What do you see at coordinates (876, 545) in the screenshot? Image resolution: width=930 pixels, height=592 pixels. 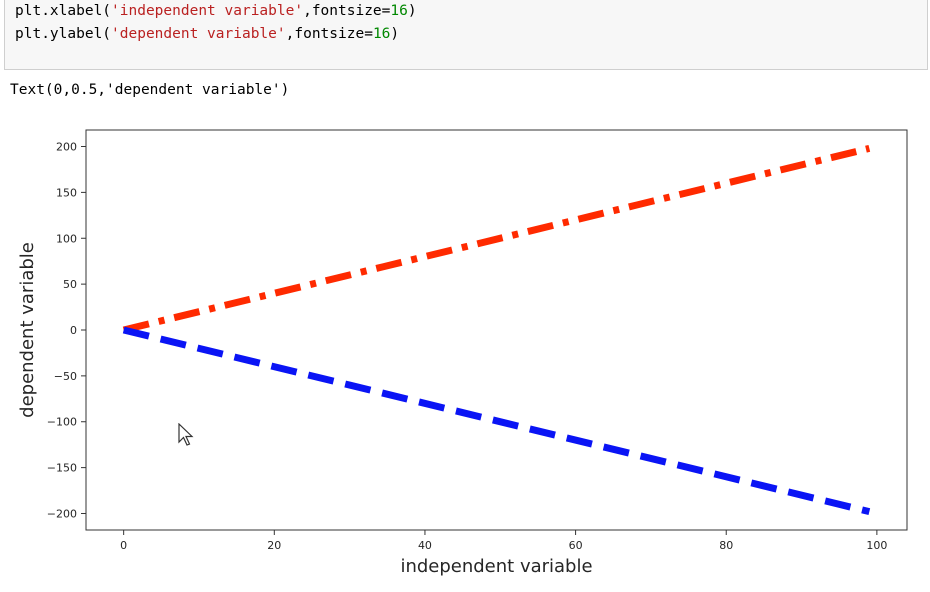 I see `x-tick-label: 100` at bounding box center [876, 545].